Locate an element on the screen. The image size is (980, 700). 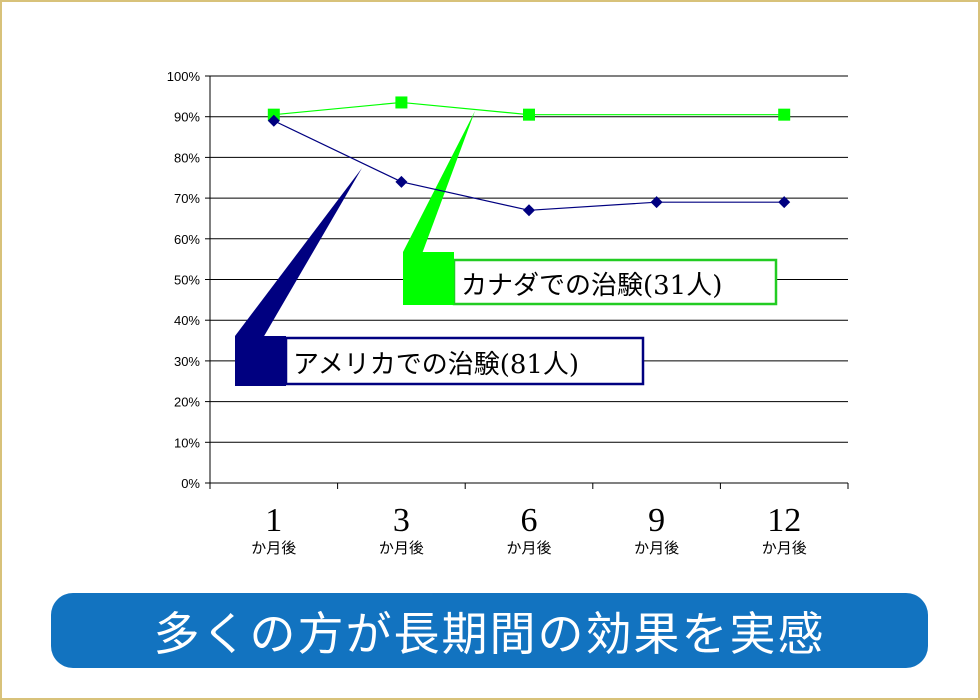
usa-callout-label: アメリカでの治験(81人) is located at coordinates (436, 365).